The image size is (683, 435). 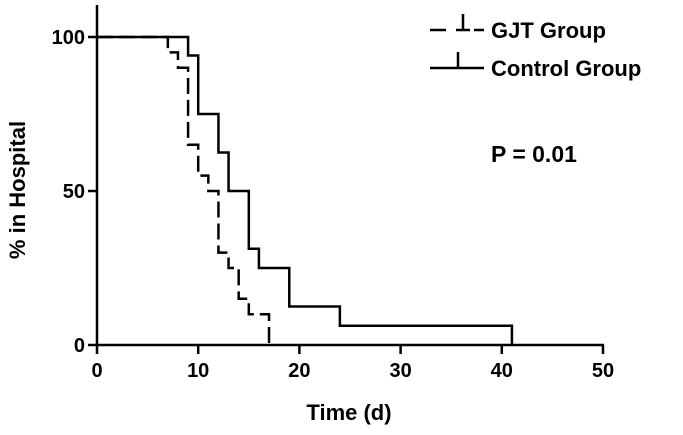 I want to click on legend-label-gjt: GJT Group, so click(x=548, y=30).